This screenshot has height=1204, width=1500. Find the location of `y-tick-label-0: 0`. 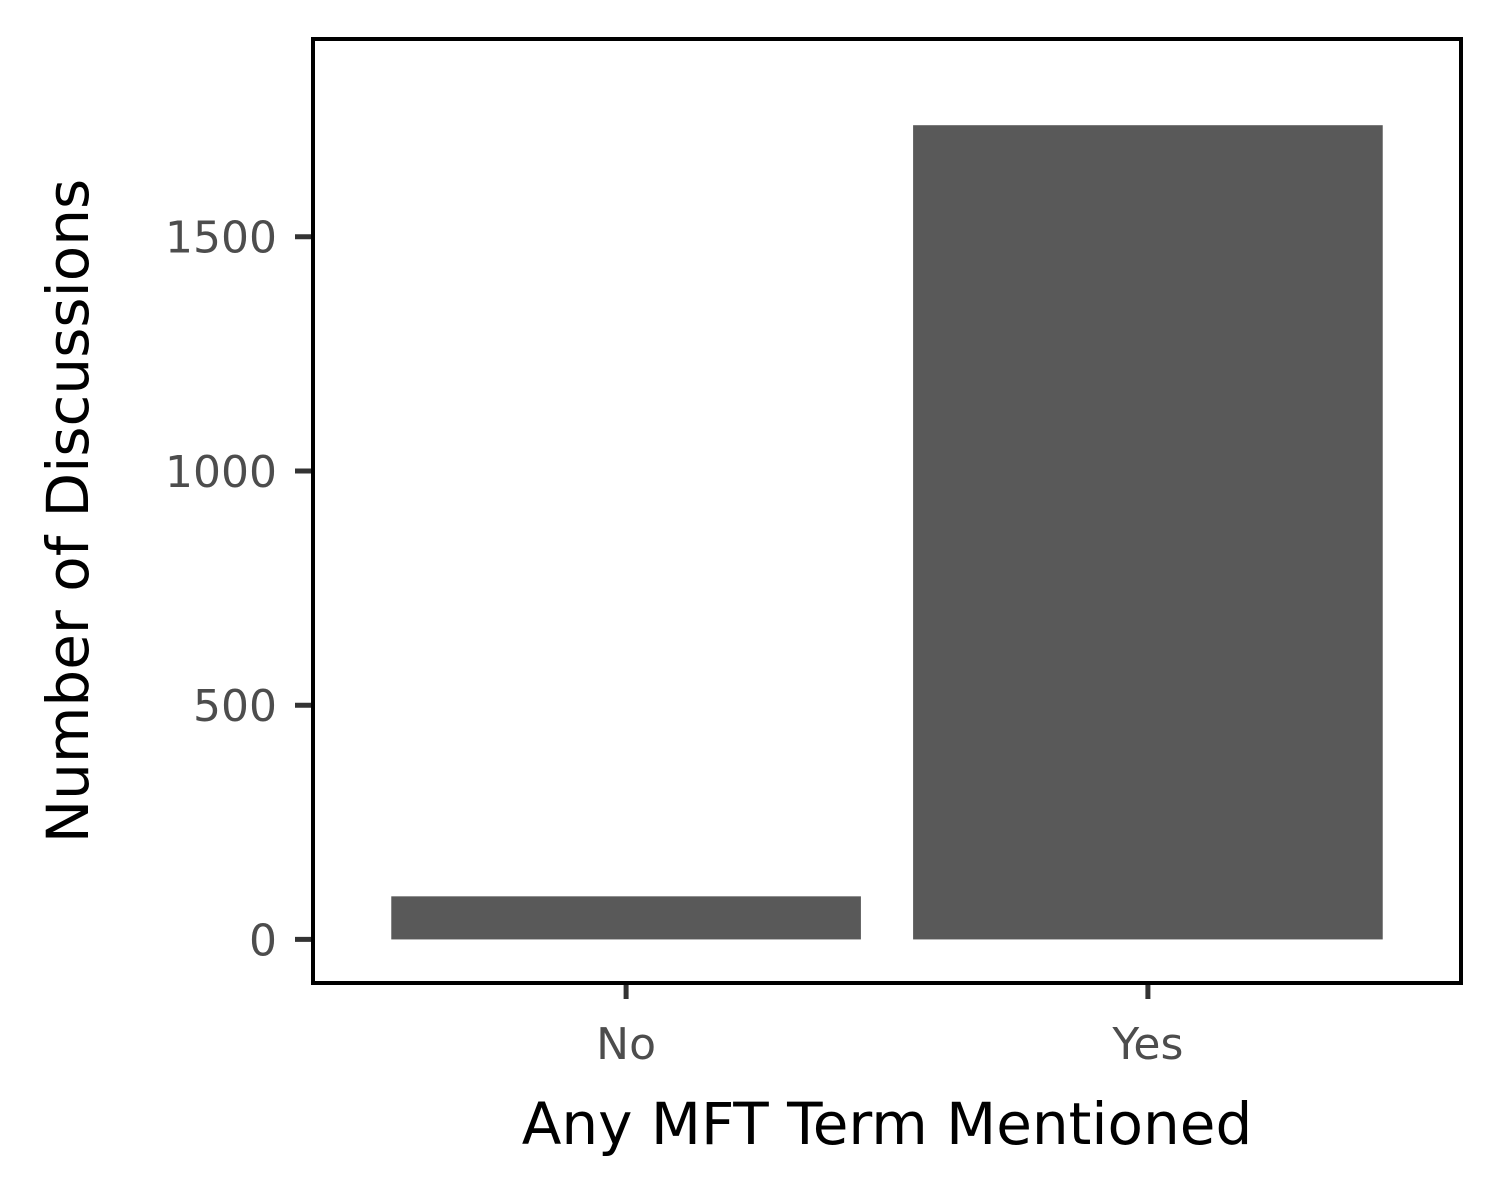

y-tick-label-0: 0 is located at coordinates (263, 940).